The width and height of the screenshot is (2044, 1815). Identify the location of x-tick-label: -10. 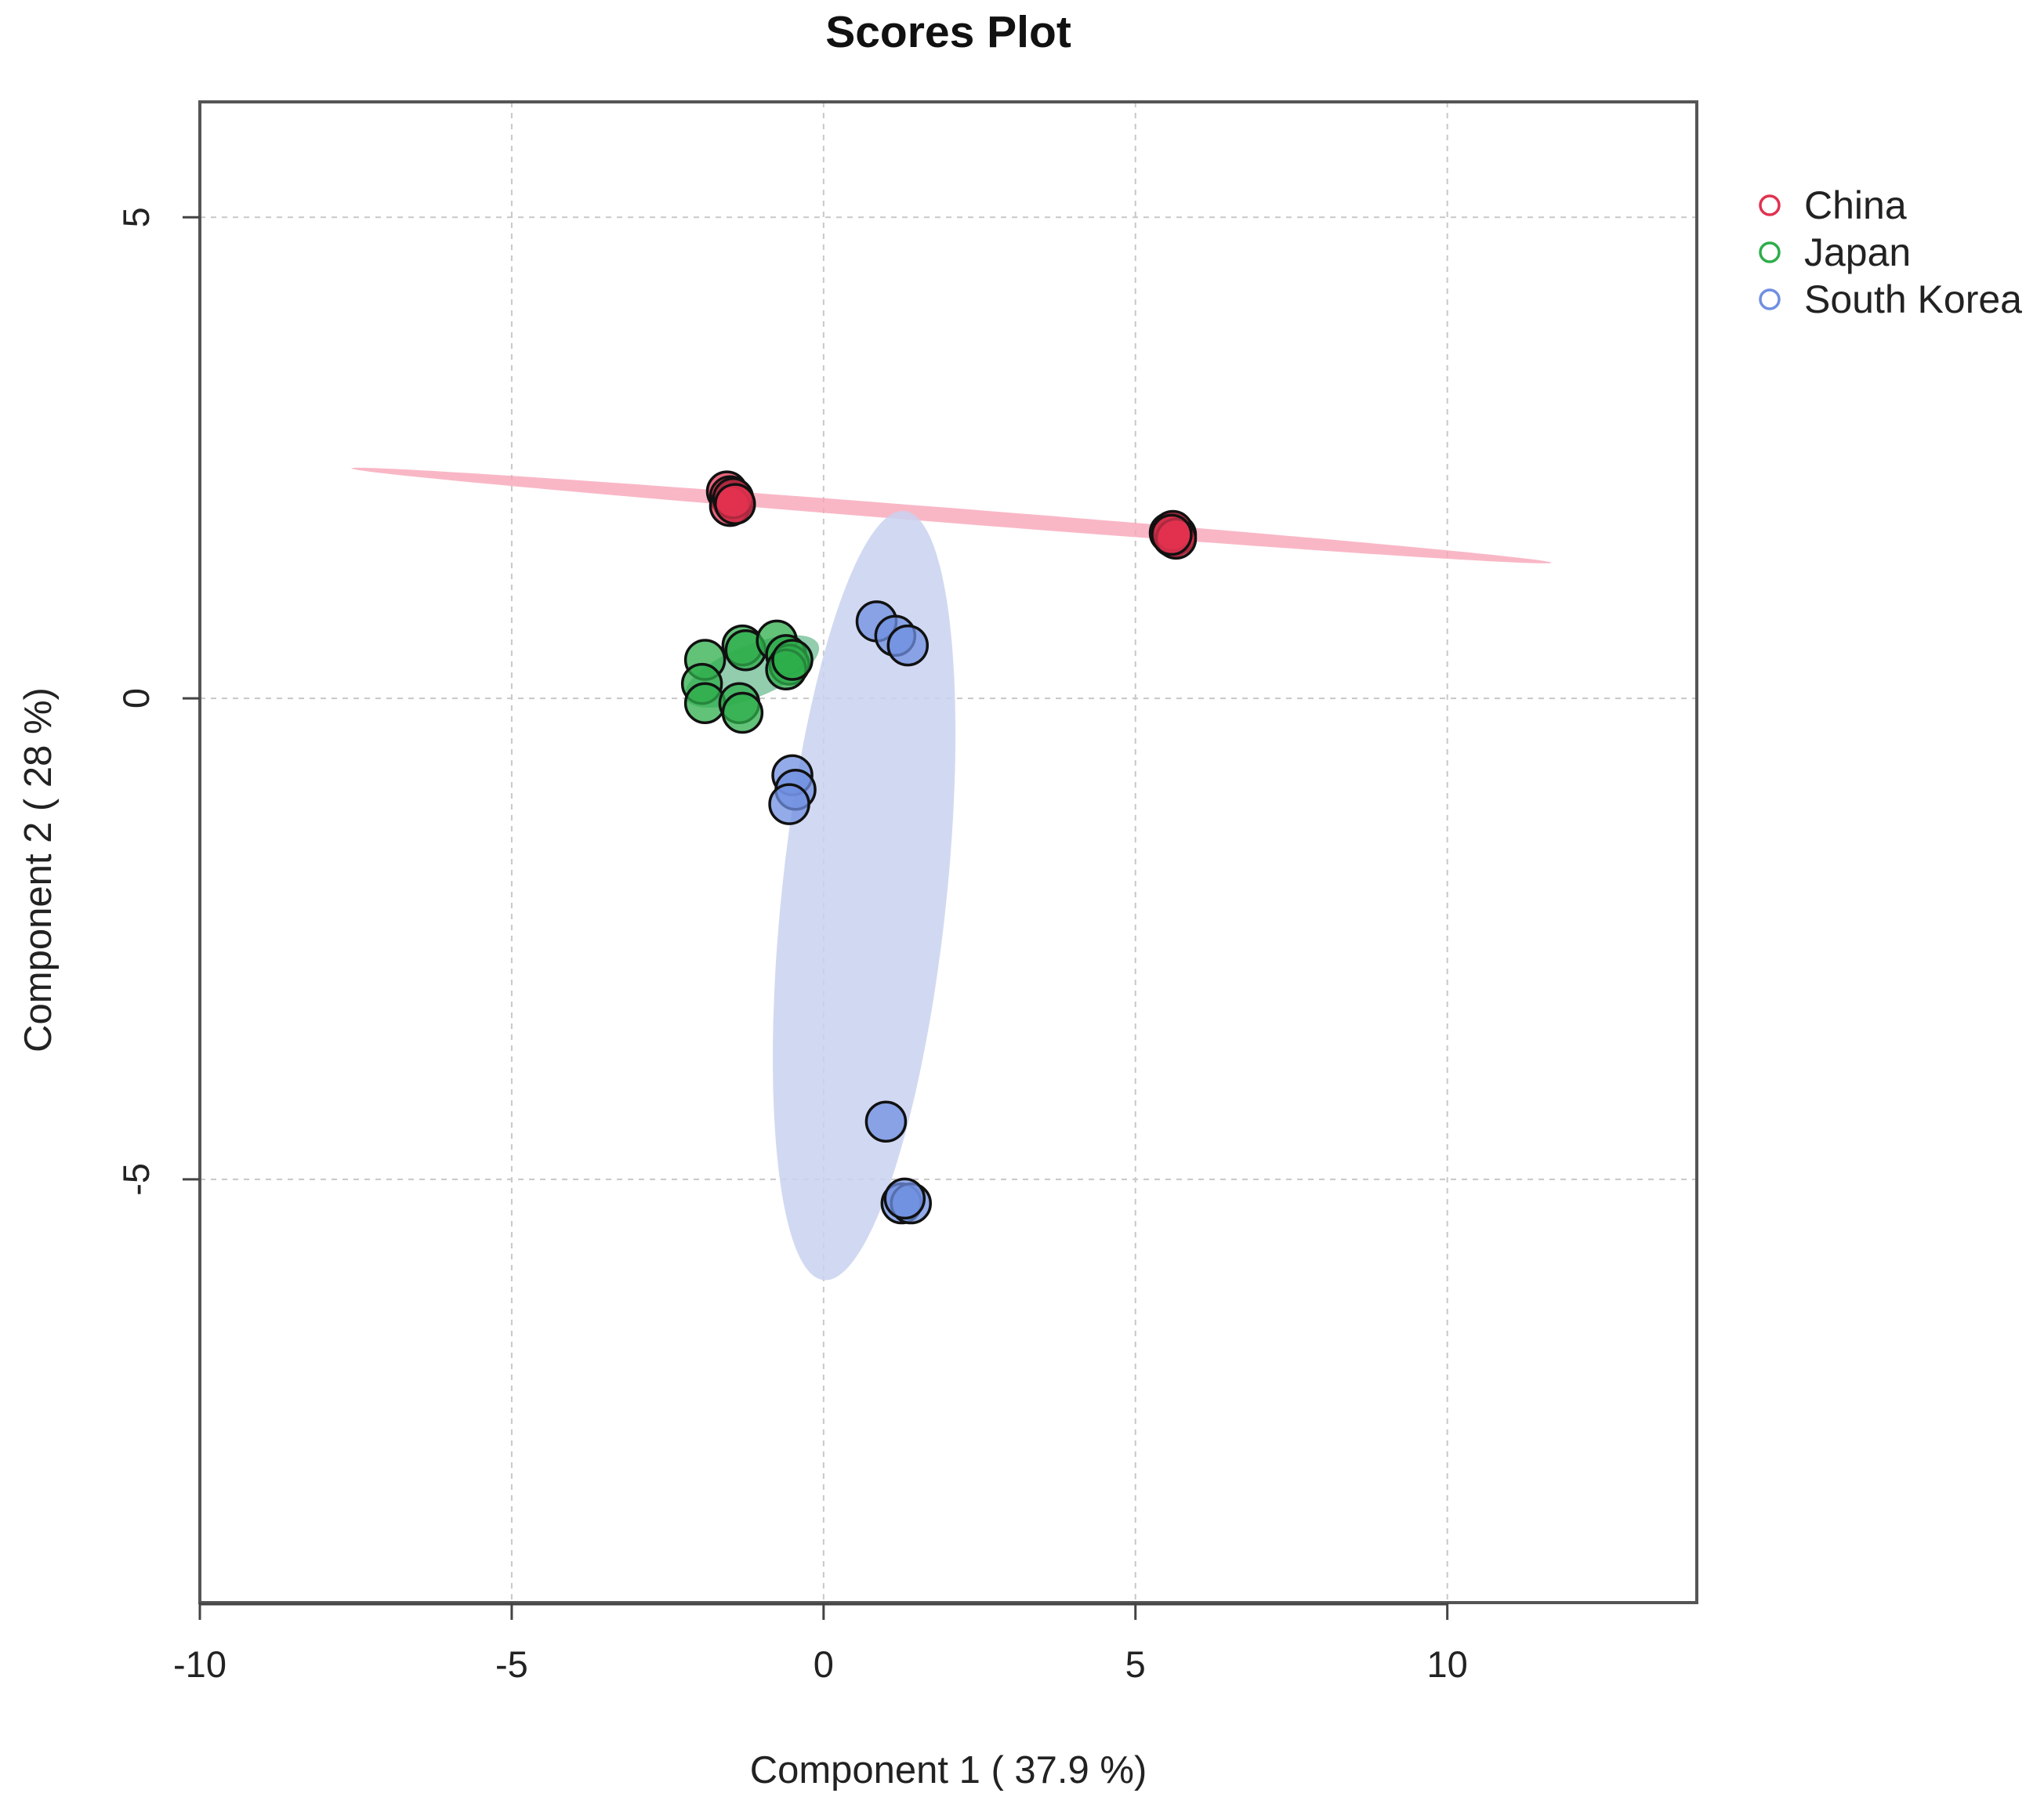
(200, 1664).